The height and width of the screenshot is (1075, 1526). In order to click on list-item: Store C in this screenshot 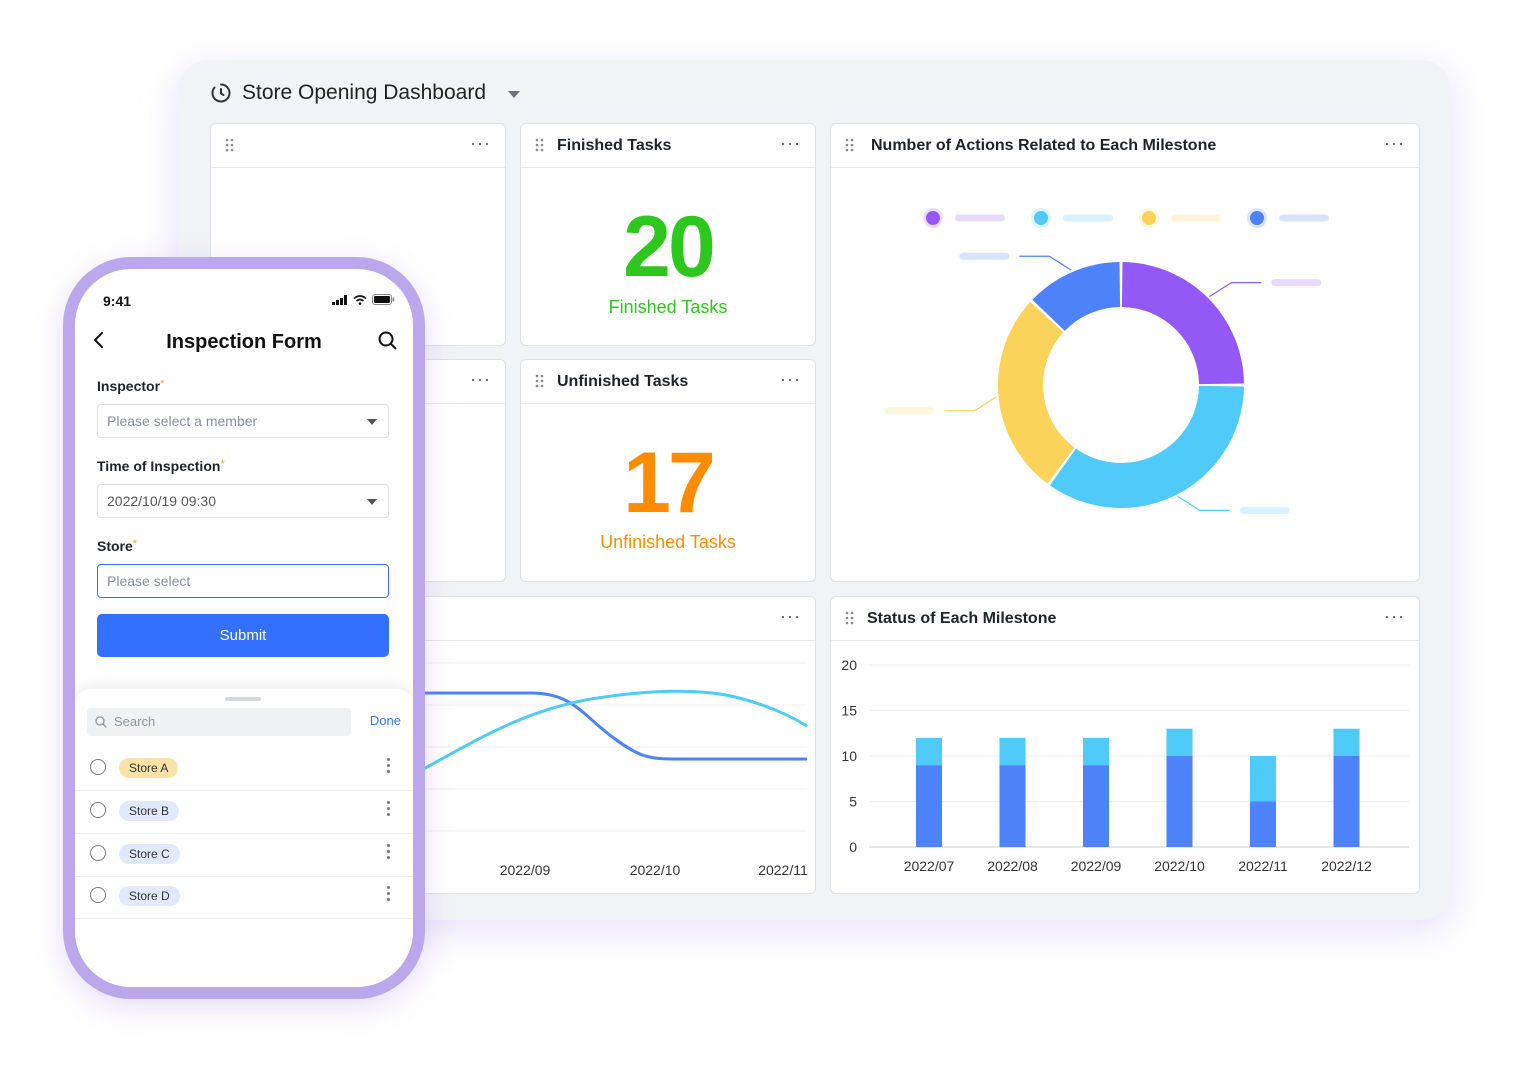, I will do `click(244, 855)`.